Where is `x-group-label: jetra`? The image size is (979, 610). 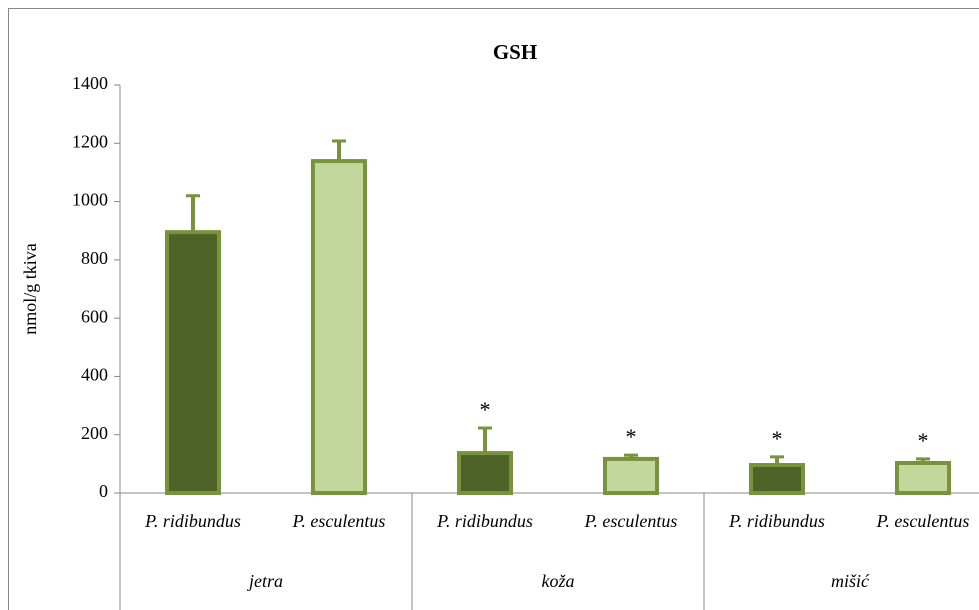 x-group-label: jetra is located at coordinates (265, 581).